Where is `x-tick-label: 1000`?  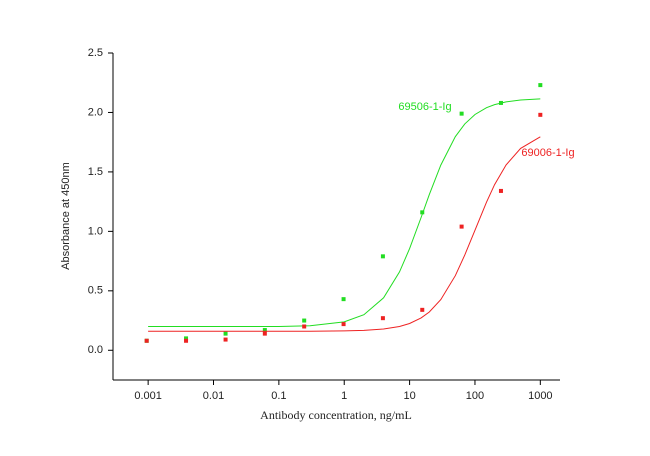 x-tick-label: 1000 is located at coordinates (540, 396).